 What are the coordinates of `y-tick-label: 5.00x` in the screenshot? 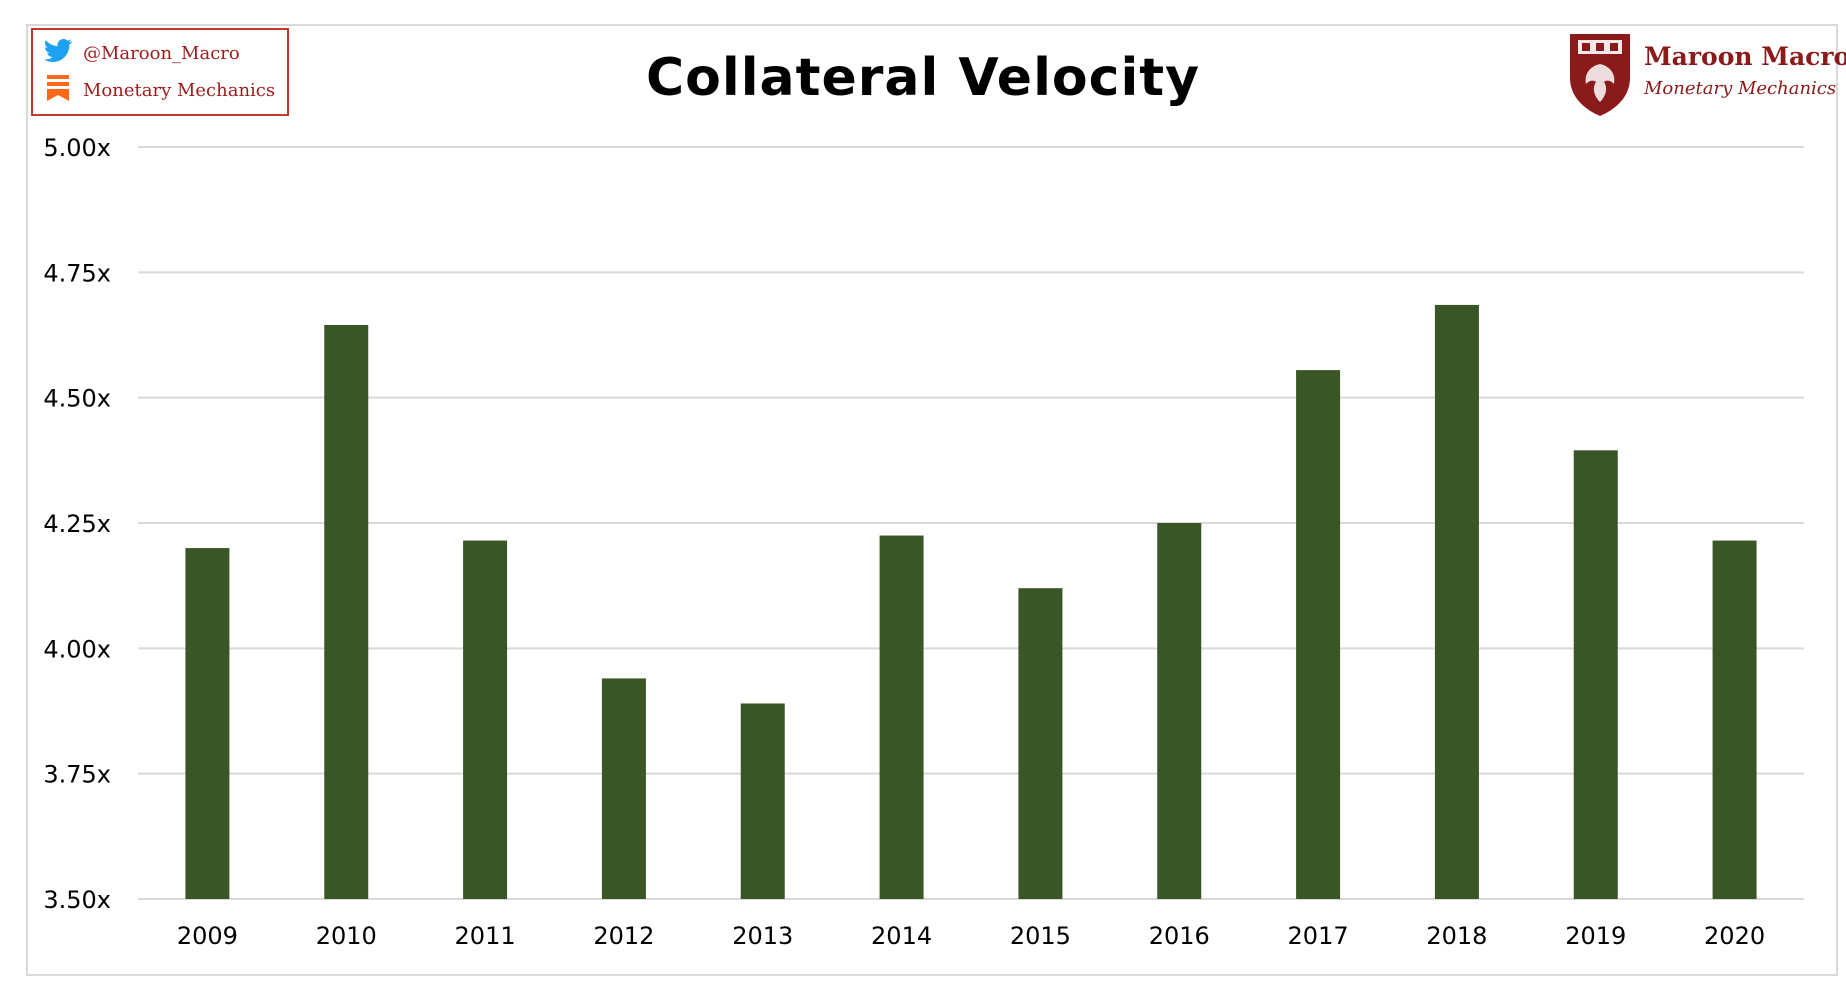 It's located at (77, 148).